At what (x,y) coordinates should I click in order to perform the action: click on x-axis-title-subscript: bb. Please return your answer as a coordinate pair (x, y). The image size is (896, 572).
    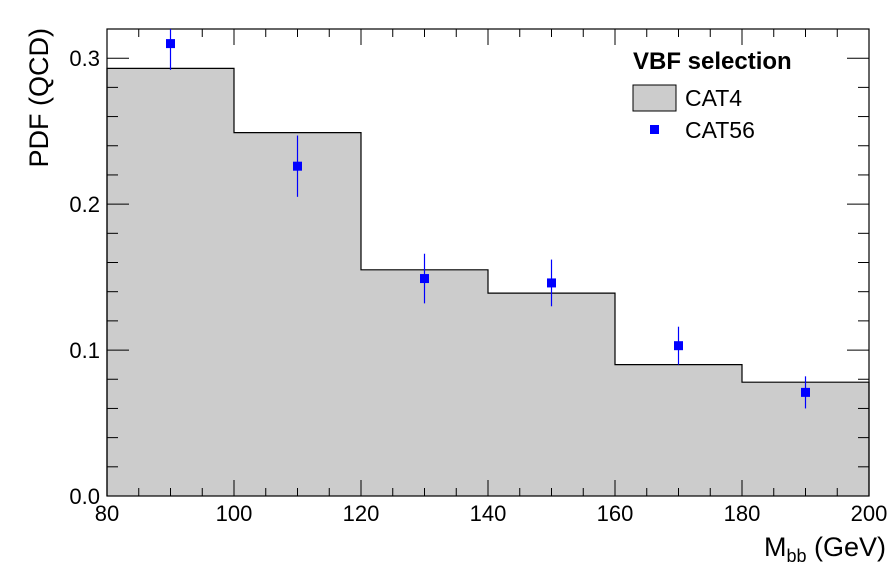
    Looking at the image, I should click on (796, 556).